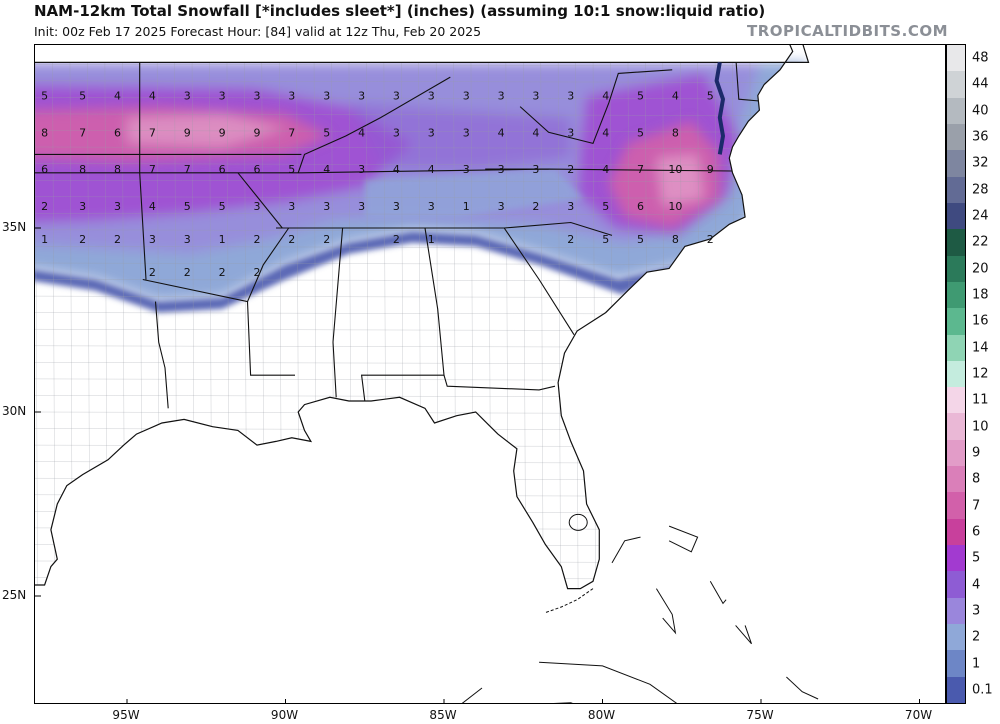 The image size is (1000, 724). Describe the element at coordinates (976, 532) in the screenshot. I see `colorbar-label: 6` at that location.